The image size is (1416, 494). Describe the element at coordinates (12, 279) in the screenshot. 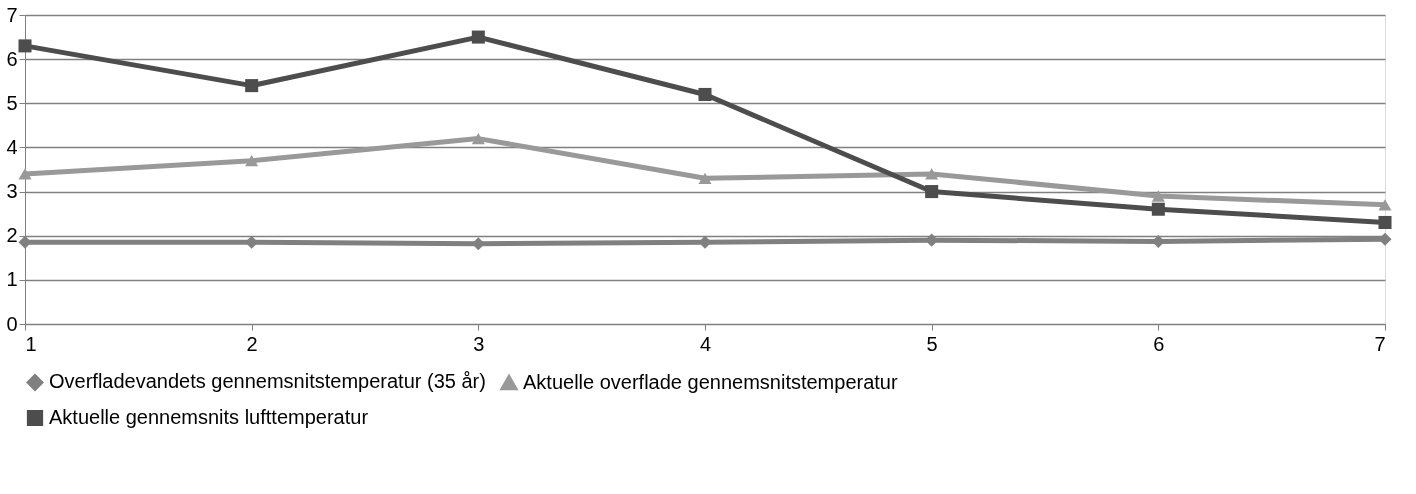

I see `y-tick-label: 1` at that location.